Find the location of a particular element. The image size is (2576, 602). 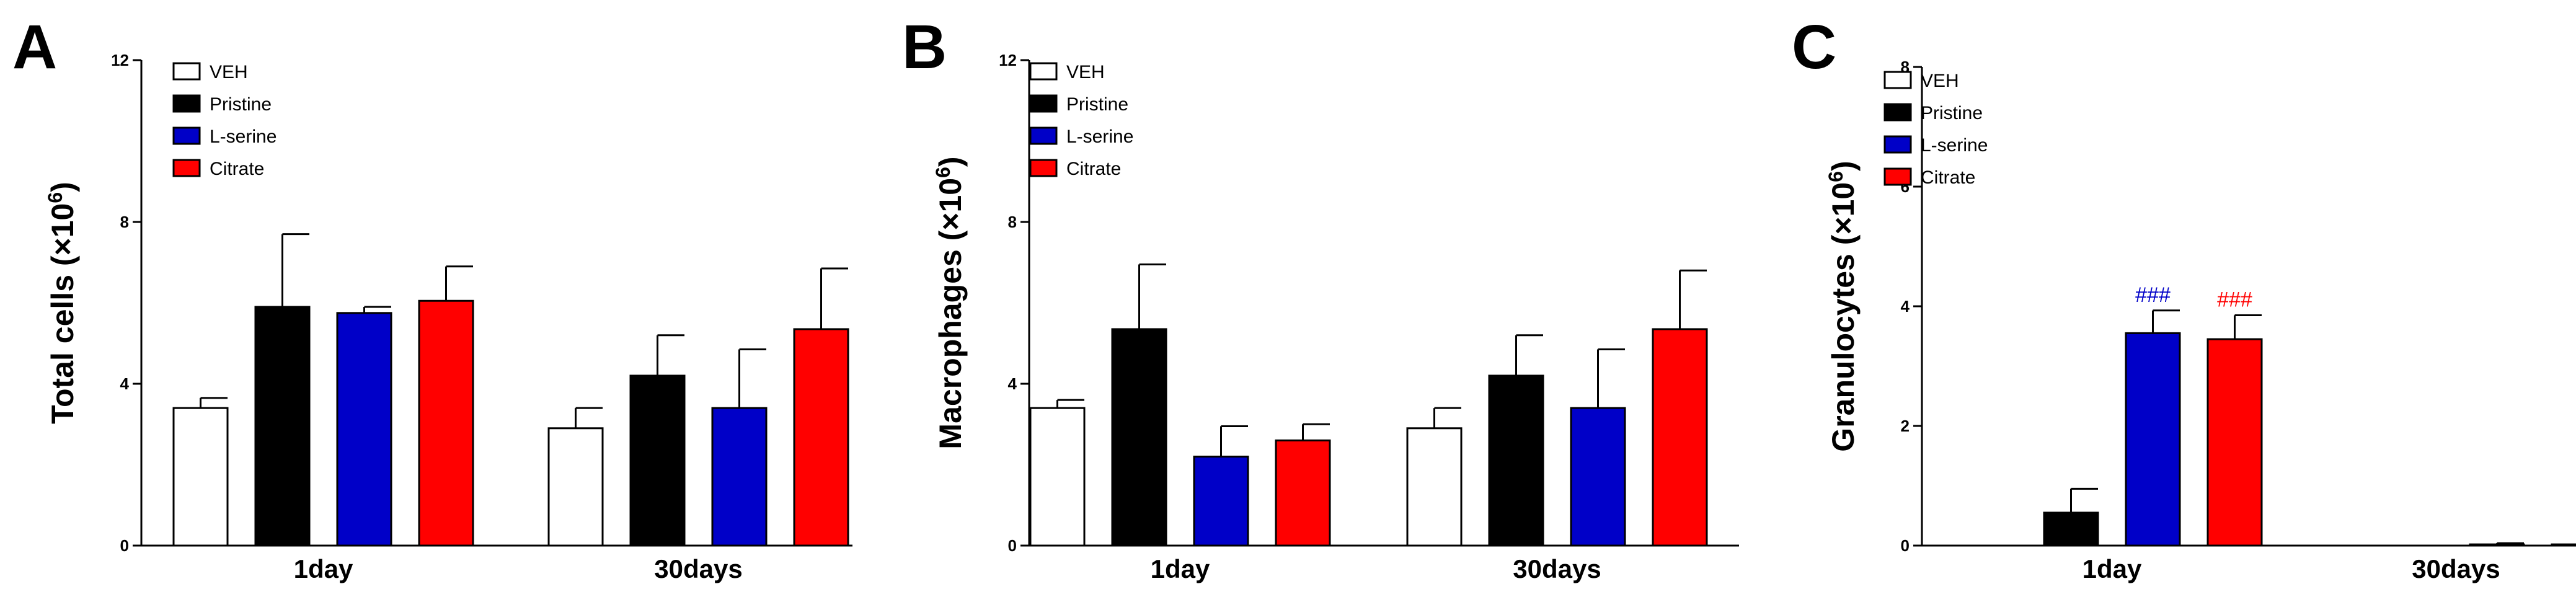

panel-letter: C is located at coordinates (1814, 47).